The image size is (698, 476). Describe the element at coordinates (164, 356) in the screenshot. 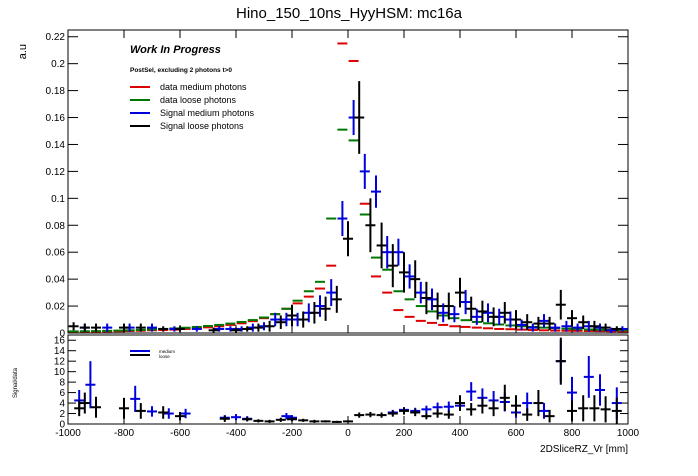

I see `ratio-legend-loose: loose` at that location.